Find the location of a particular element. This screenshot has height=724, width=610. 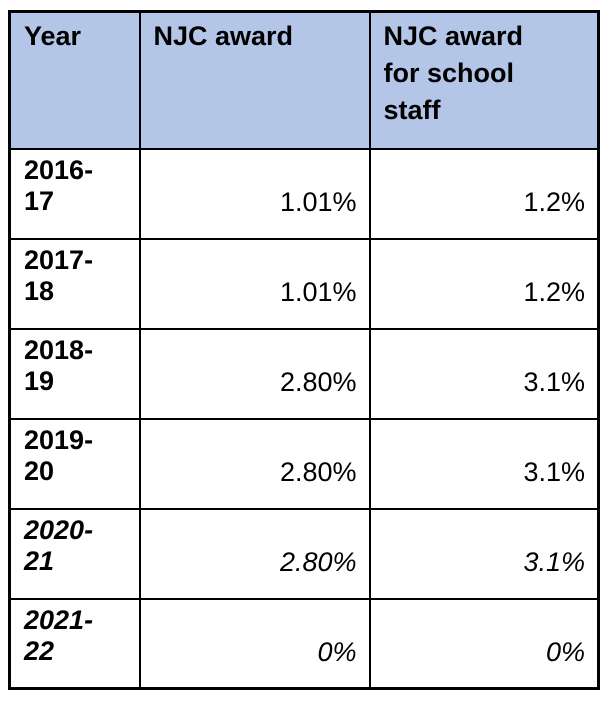

year-cell: 2019- 20 is located at coordinates (74, 463).